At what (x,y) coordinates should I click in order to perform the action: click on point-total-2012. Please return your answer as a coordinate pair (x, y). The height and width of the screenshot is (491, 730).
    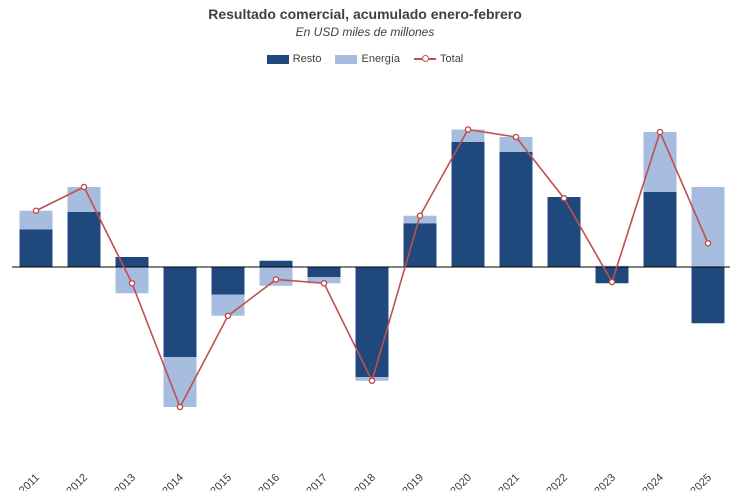
    Looking at the image, I should click on (84, 187).